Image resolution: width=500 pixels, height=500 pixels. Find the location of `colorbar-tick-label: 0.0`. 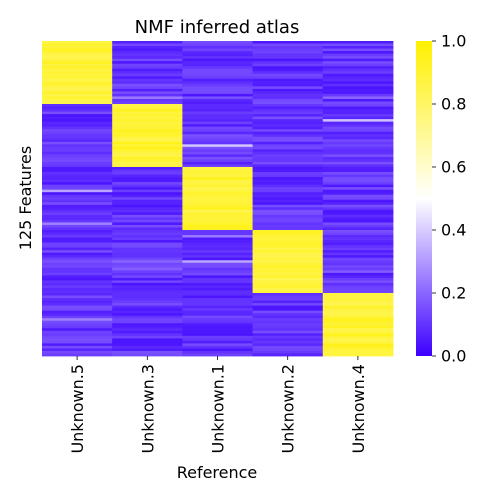

colorbar-tick-label: 0.0 is located at coordinates (453, 356).